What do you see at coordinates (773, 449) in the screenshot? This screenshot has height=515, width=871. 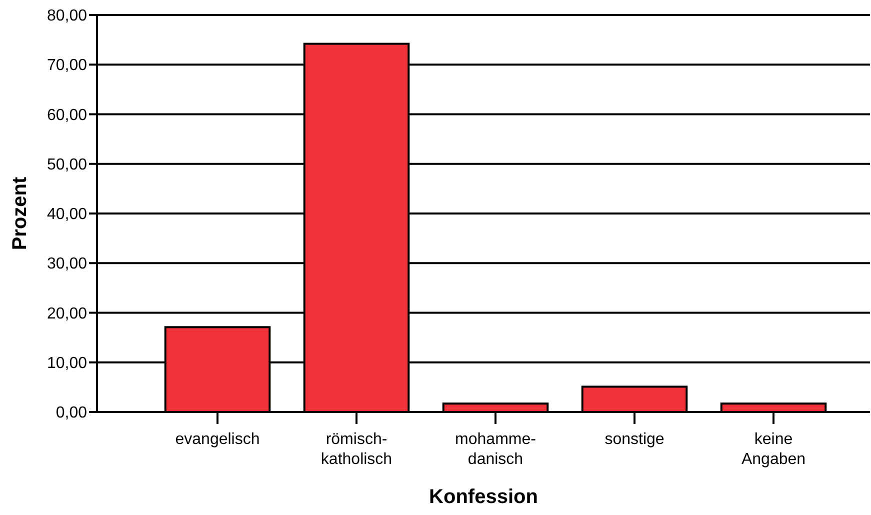 I see `x-tick-label: keine Angaben` at bounding box center [773, 449].